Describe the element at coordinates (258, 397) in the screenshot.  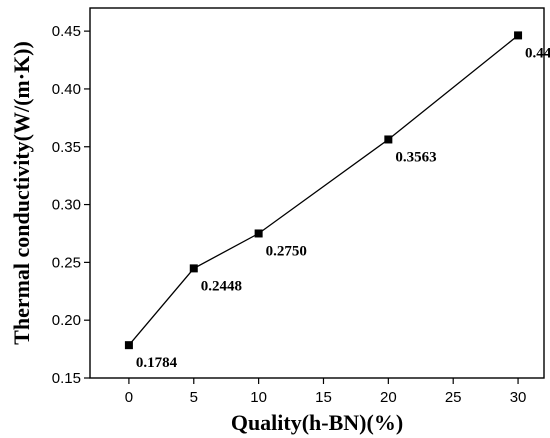
I see `x-tick-label: 10` at that location.